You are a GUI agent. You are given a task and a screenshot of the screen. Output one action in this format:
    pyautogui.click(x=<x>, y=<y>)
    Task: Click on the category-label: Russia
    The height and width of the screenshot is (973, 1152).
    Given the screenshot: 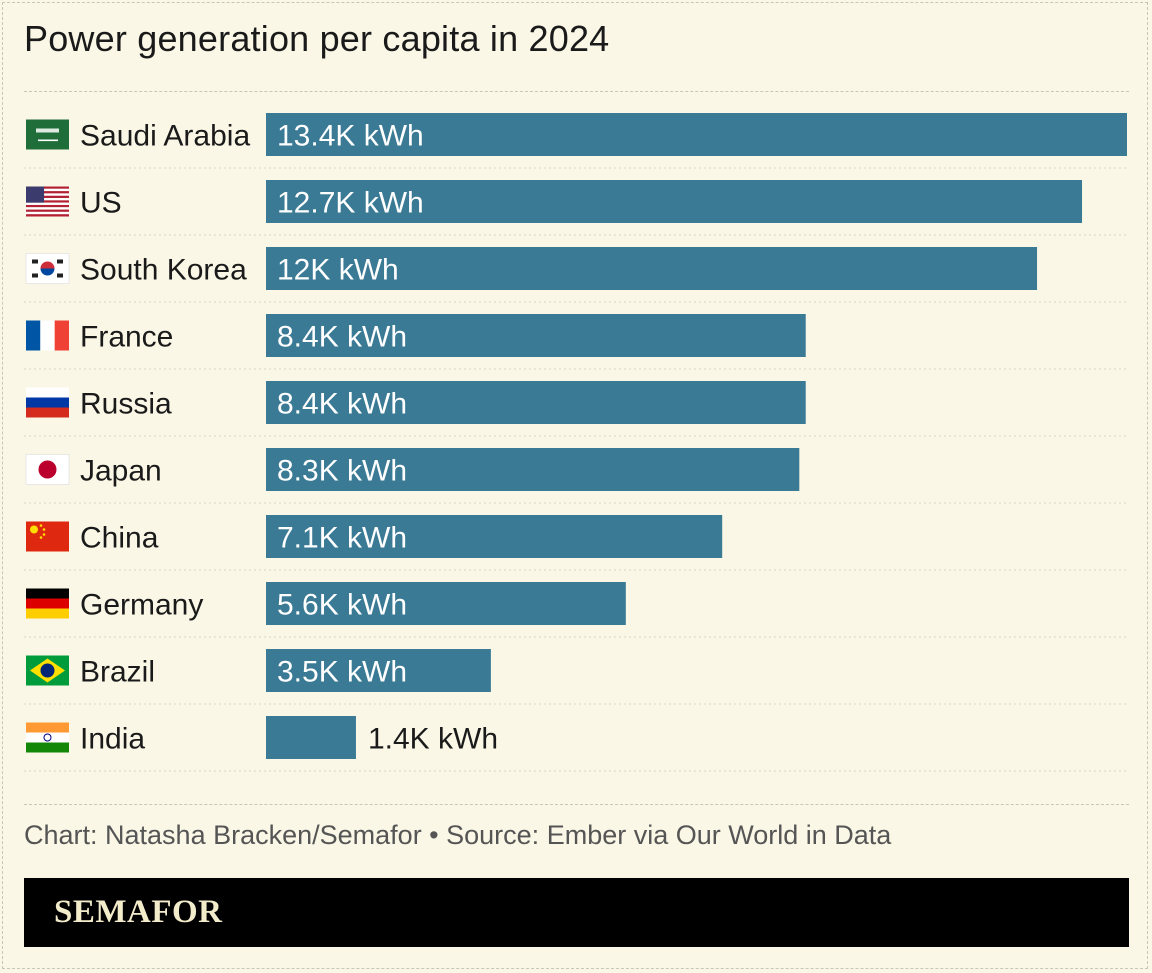 What is the action you would take?
    pyautogui.click(x=126, y=404)
    